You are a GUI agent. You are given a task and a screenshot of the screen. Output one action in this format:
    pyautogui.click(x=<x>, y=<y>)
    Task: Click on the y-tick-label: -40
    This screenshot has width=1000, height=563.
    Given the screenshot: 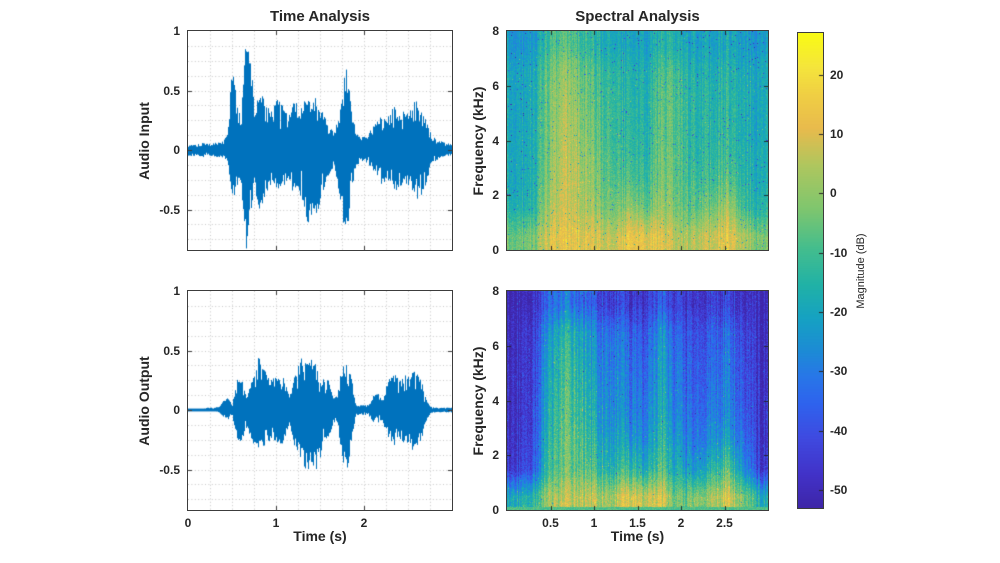 What is the action you would take?
    pyautogui.click(x=839, y=430)
    